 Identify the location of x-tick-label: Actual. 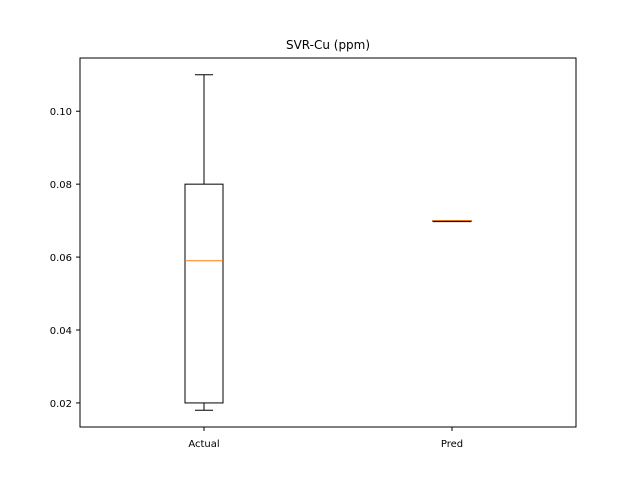
(203, 444).